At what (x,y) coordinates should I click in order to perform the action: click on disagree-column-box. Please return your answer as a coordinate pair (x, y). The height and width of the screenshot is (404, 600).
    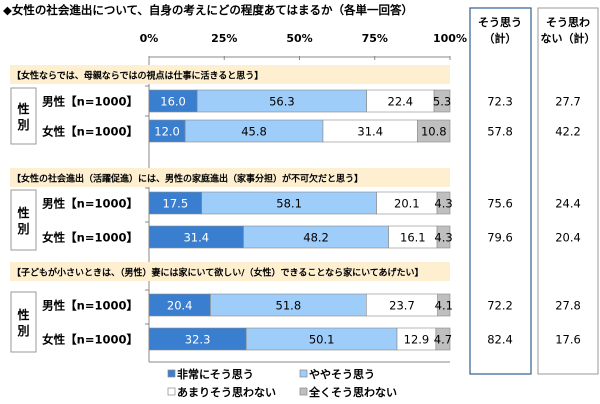
    Looking at the image, I should click on (568, 191).